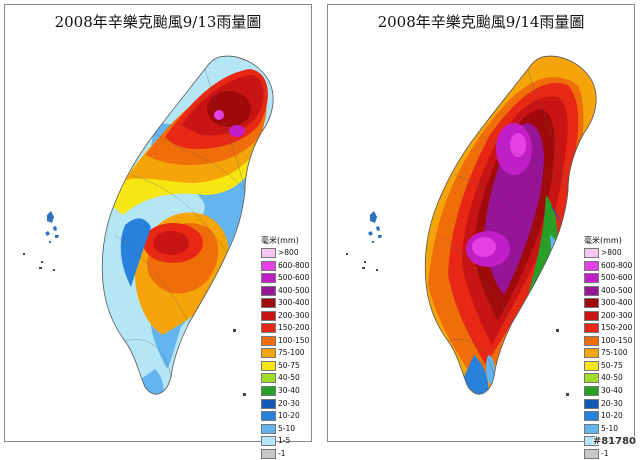  I want to click on legend-item: -1, so click(608, 454).